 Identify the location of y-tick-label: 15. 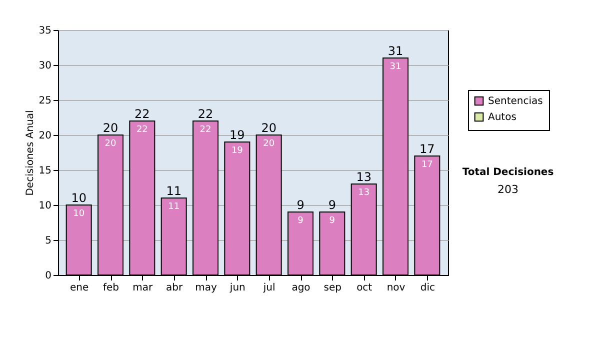
(45, 171).